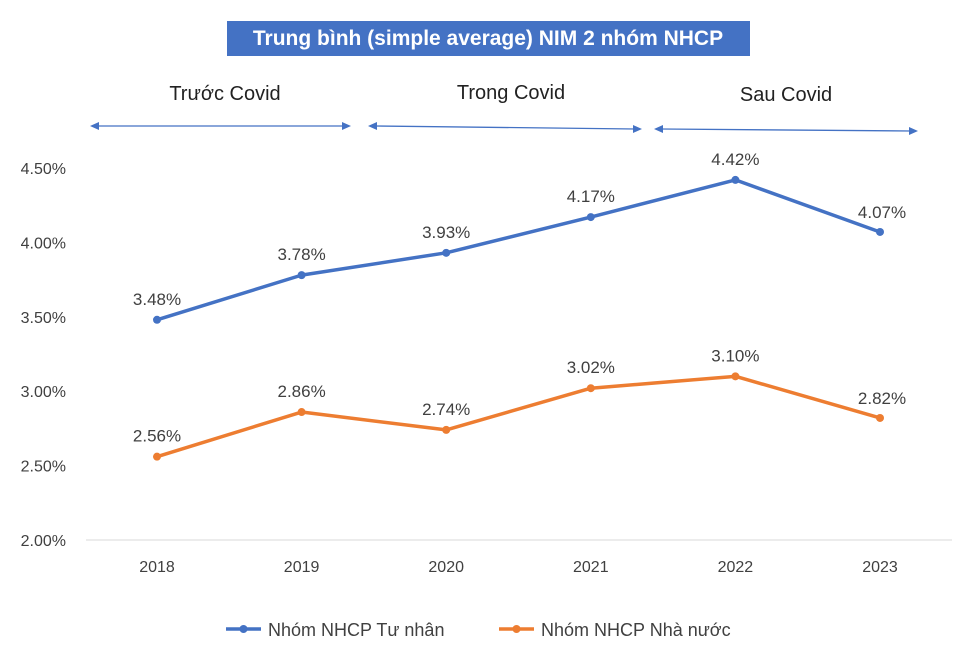 Image resolution: width=975 pixels, height=650 pixels. Describe the element at coordinates (882, 398) in the screenshot. I see `data-label: 2.82%` at that location.